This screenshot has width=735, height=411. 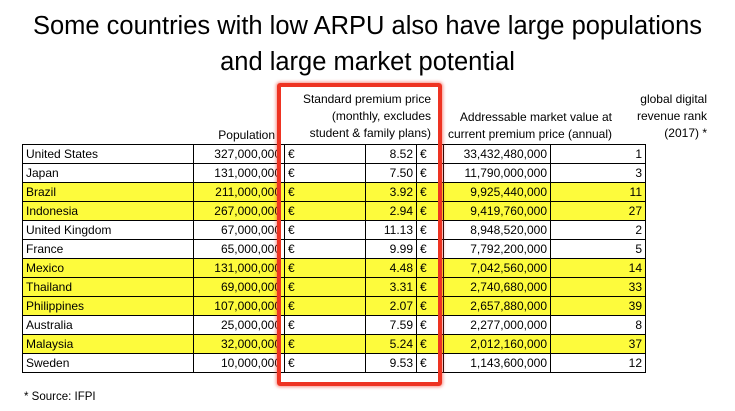 I want to click on cell-price: 4.48, so click(x=391, y=268).